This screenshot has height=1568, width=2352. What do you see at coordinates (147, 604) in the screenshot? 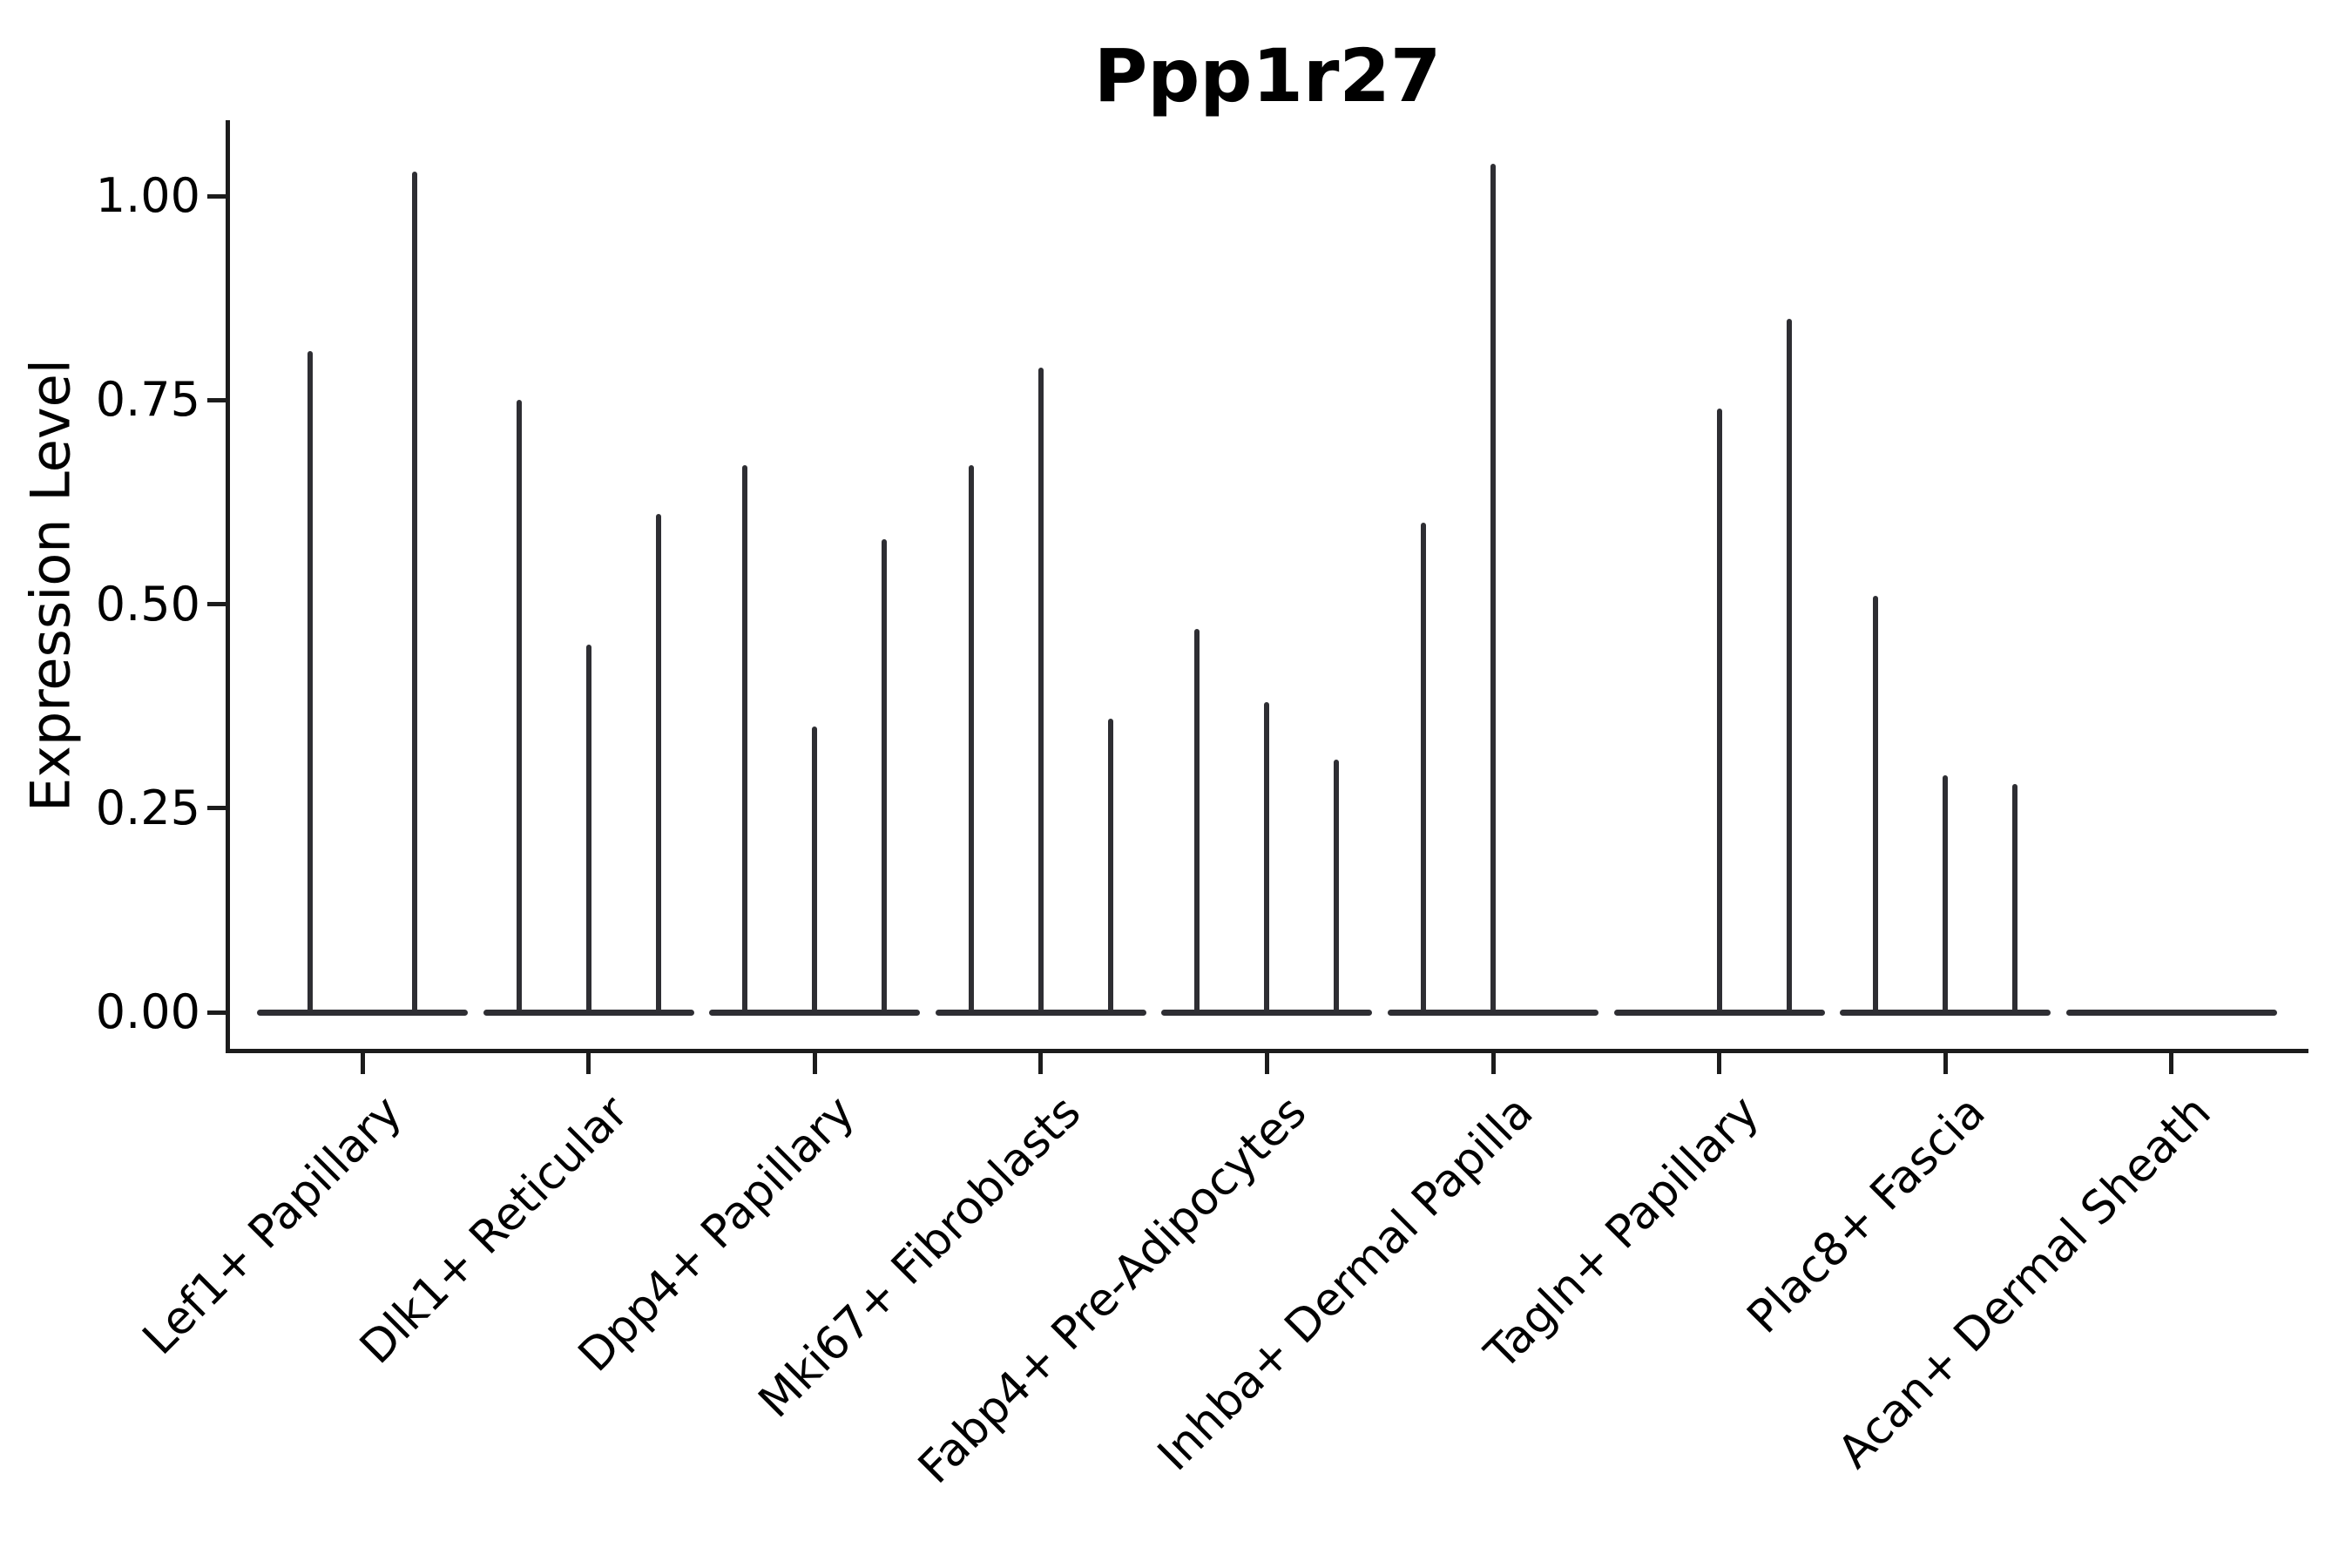
I see `y-tick-label: 0.50` at bounding box center [147, 604].